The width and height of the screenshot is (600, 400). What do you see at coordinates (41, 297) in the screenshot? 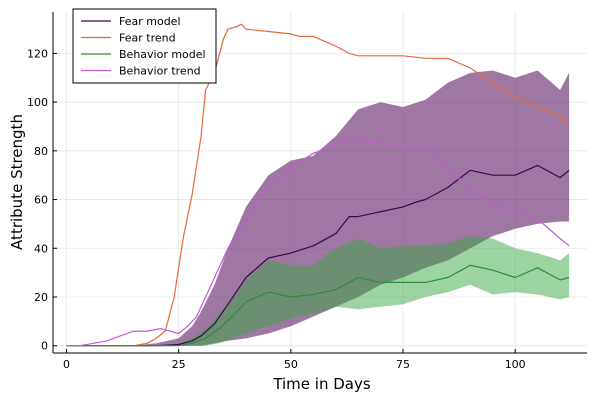
I see `y-tick-label: 20` at bounding box center [41, 297].